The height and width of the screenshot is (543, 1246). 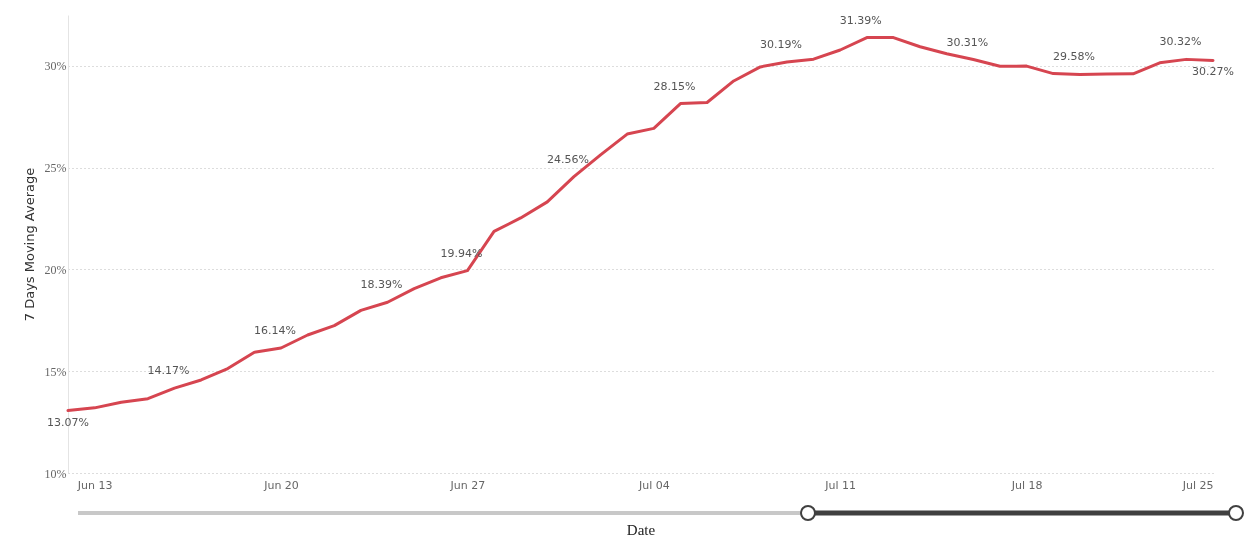 I want to click on x-tick-label: Jul 11, so click(x=840, y=485).